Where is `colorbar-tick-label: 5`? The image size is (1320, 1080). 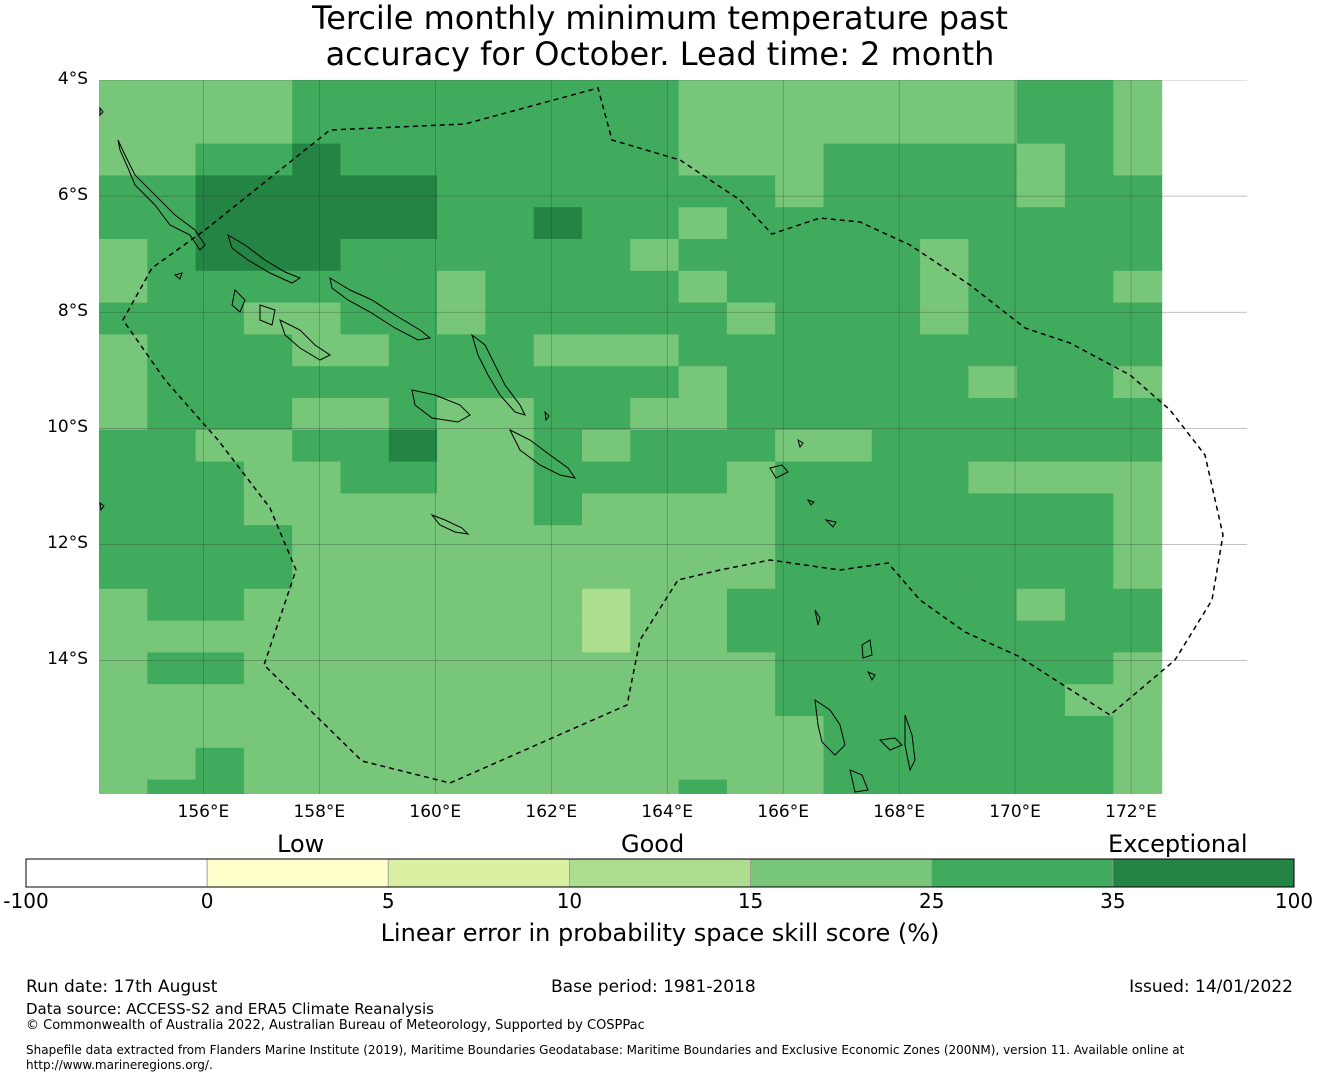 colorbar-tick-label: 5 is located at coordinates (388, 901).